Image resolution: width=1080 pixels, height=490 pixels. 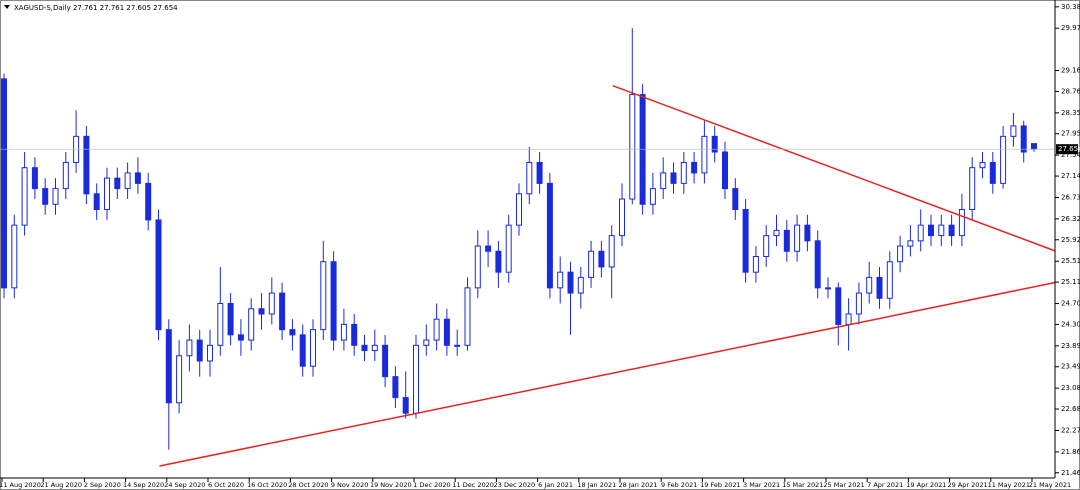 I want to click on x-tick-label: 7 Apr 2021, so click(x=885, y=485).